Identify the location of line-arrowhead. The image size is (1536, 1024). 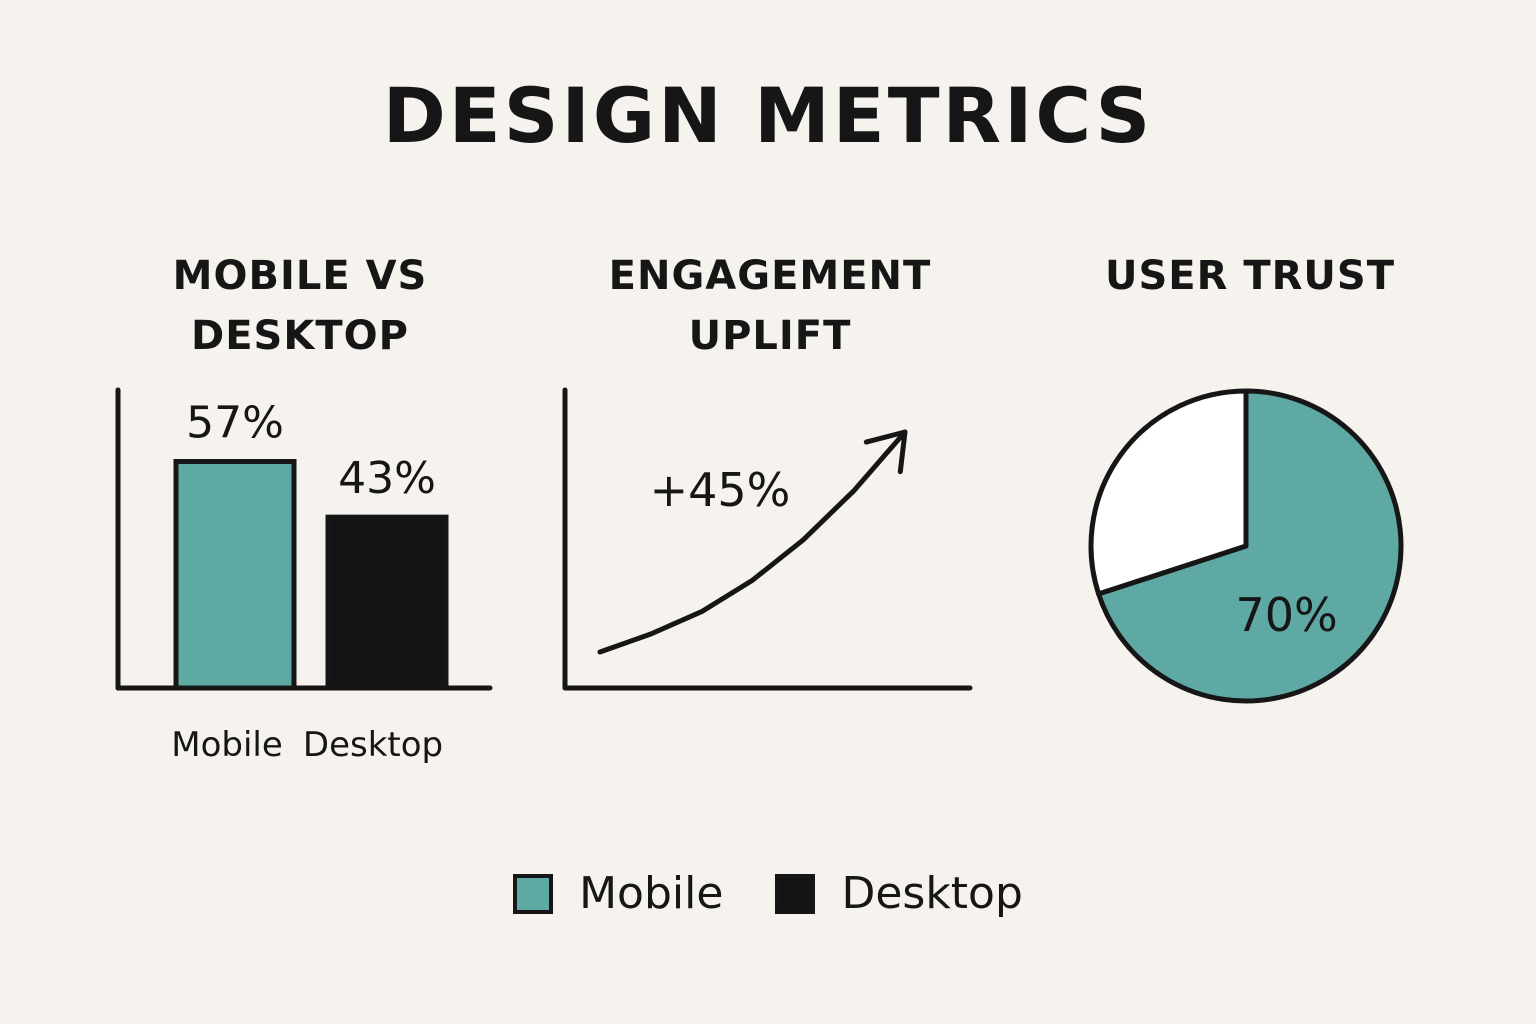
(885, 452).